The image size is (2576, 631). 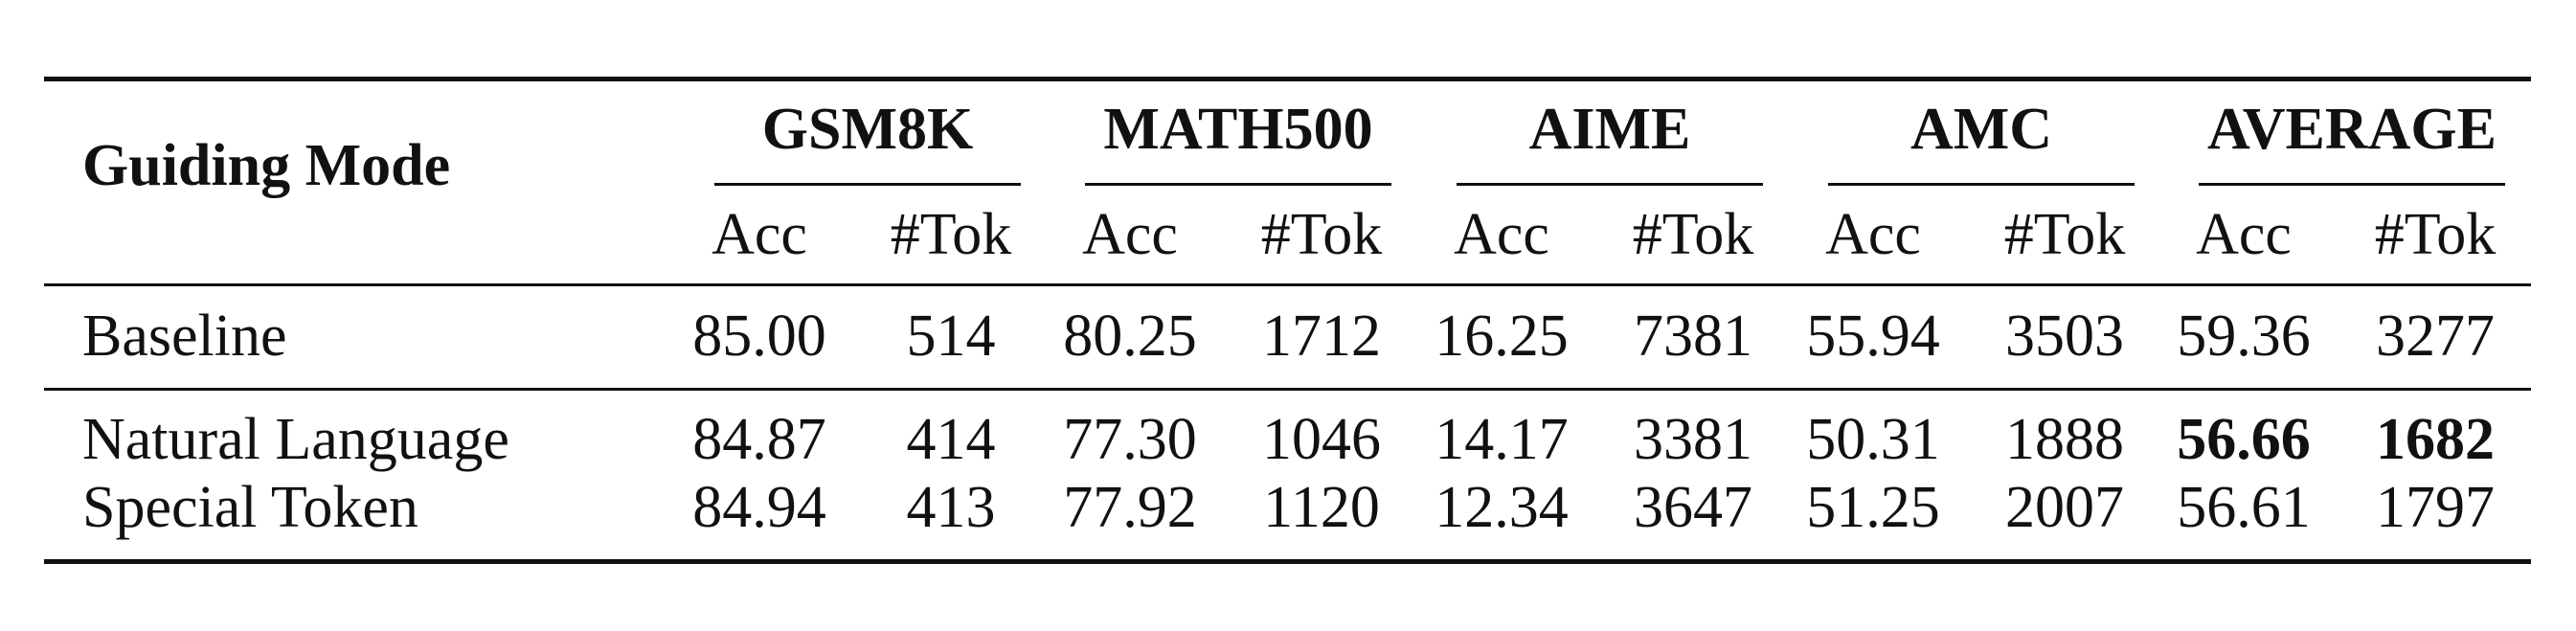 I want to click on table-cell: 85.00, so click(x=759, y=337).